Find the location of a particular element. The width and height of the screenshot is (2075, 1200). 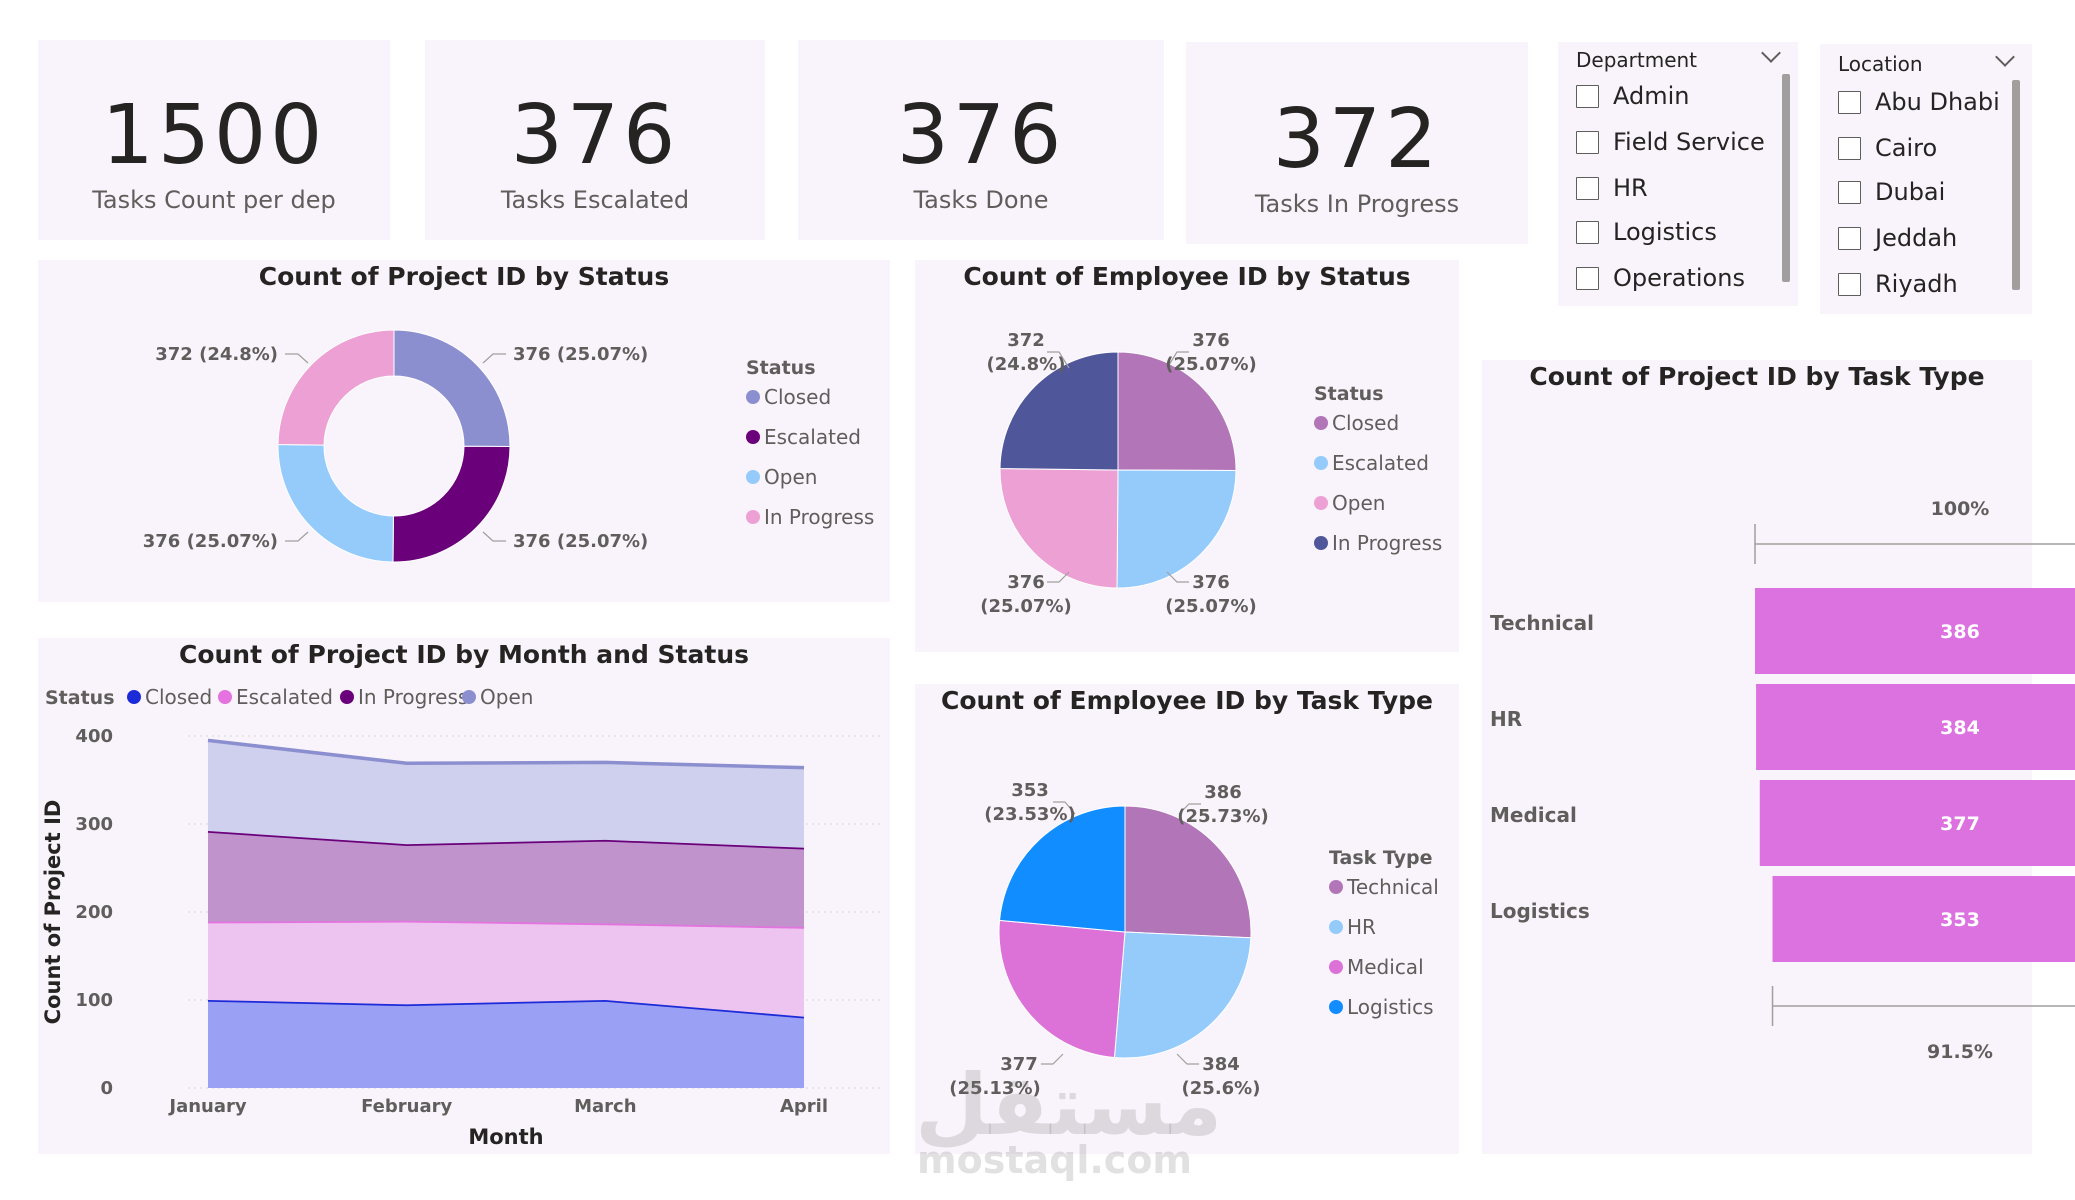

x-axis-label: Month is located at coordinates (505, 1137).